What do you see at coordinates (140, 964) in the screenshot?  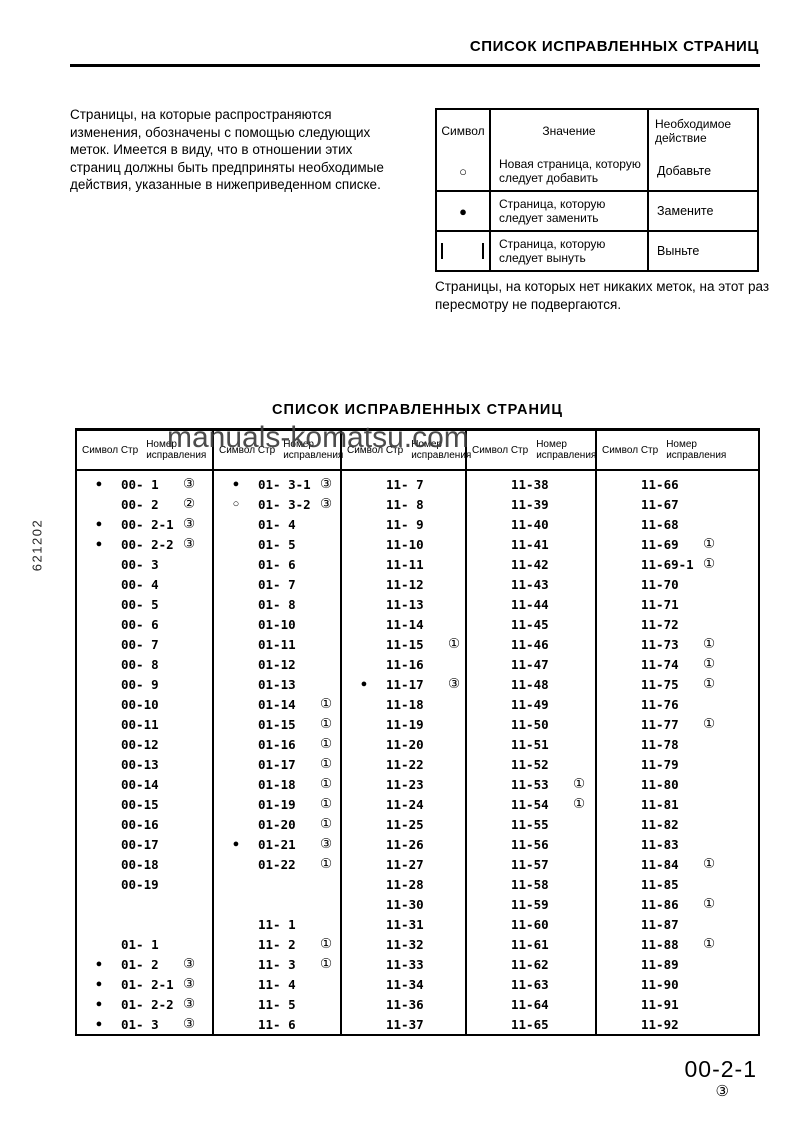 I see `page-number: 01- 2` at bounding box center [140, 964].